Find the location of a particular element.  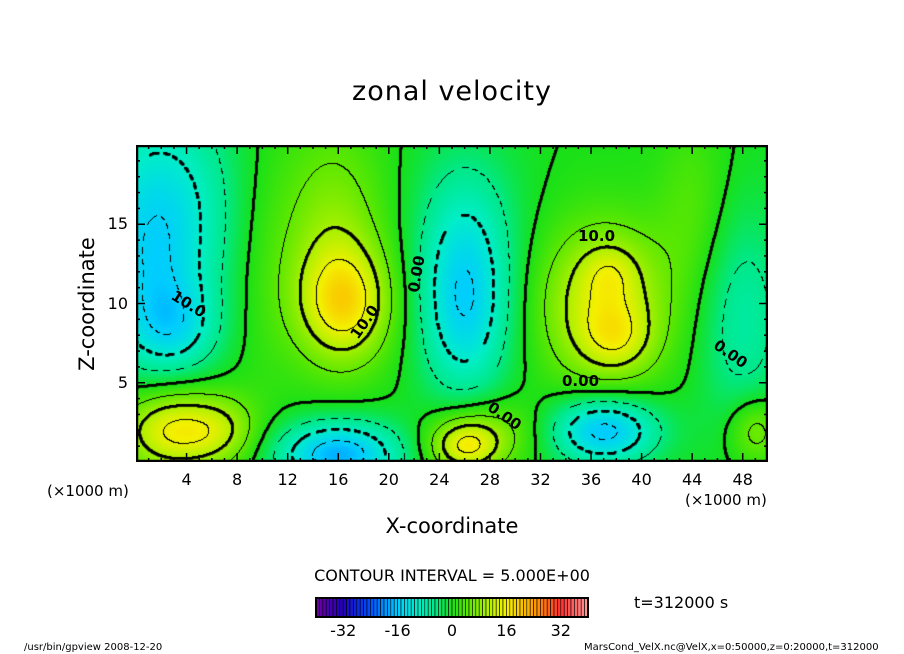

x-tick-label: 48 is located at coordinates (742, 479).